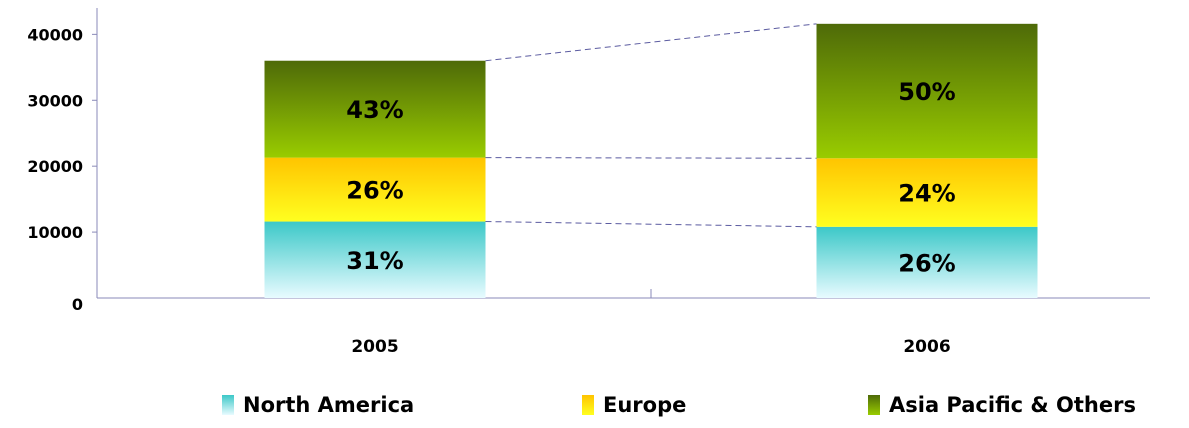 This screenshot has width=1189, height=428. What do you see at coordinates (55, 166) in the screenshot?
I see `y-tick-label: 20000` at bounding box center [55, 166].